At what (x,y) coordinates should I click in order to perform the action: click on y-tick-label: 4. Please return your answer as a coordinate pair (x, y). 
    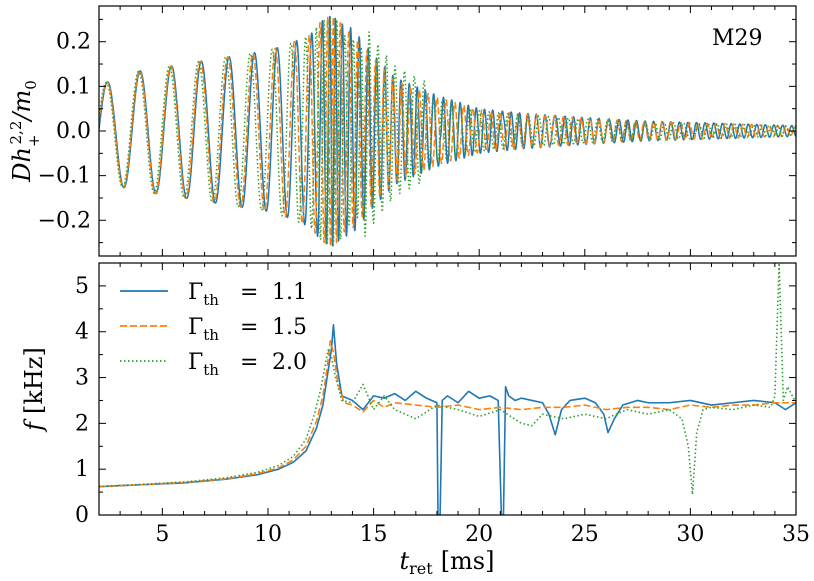
    Looking at the image, I should click on (82, 332).